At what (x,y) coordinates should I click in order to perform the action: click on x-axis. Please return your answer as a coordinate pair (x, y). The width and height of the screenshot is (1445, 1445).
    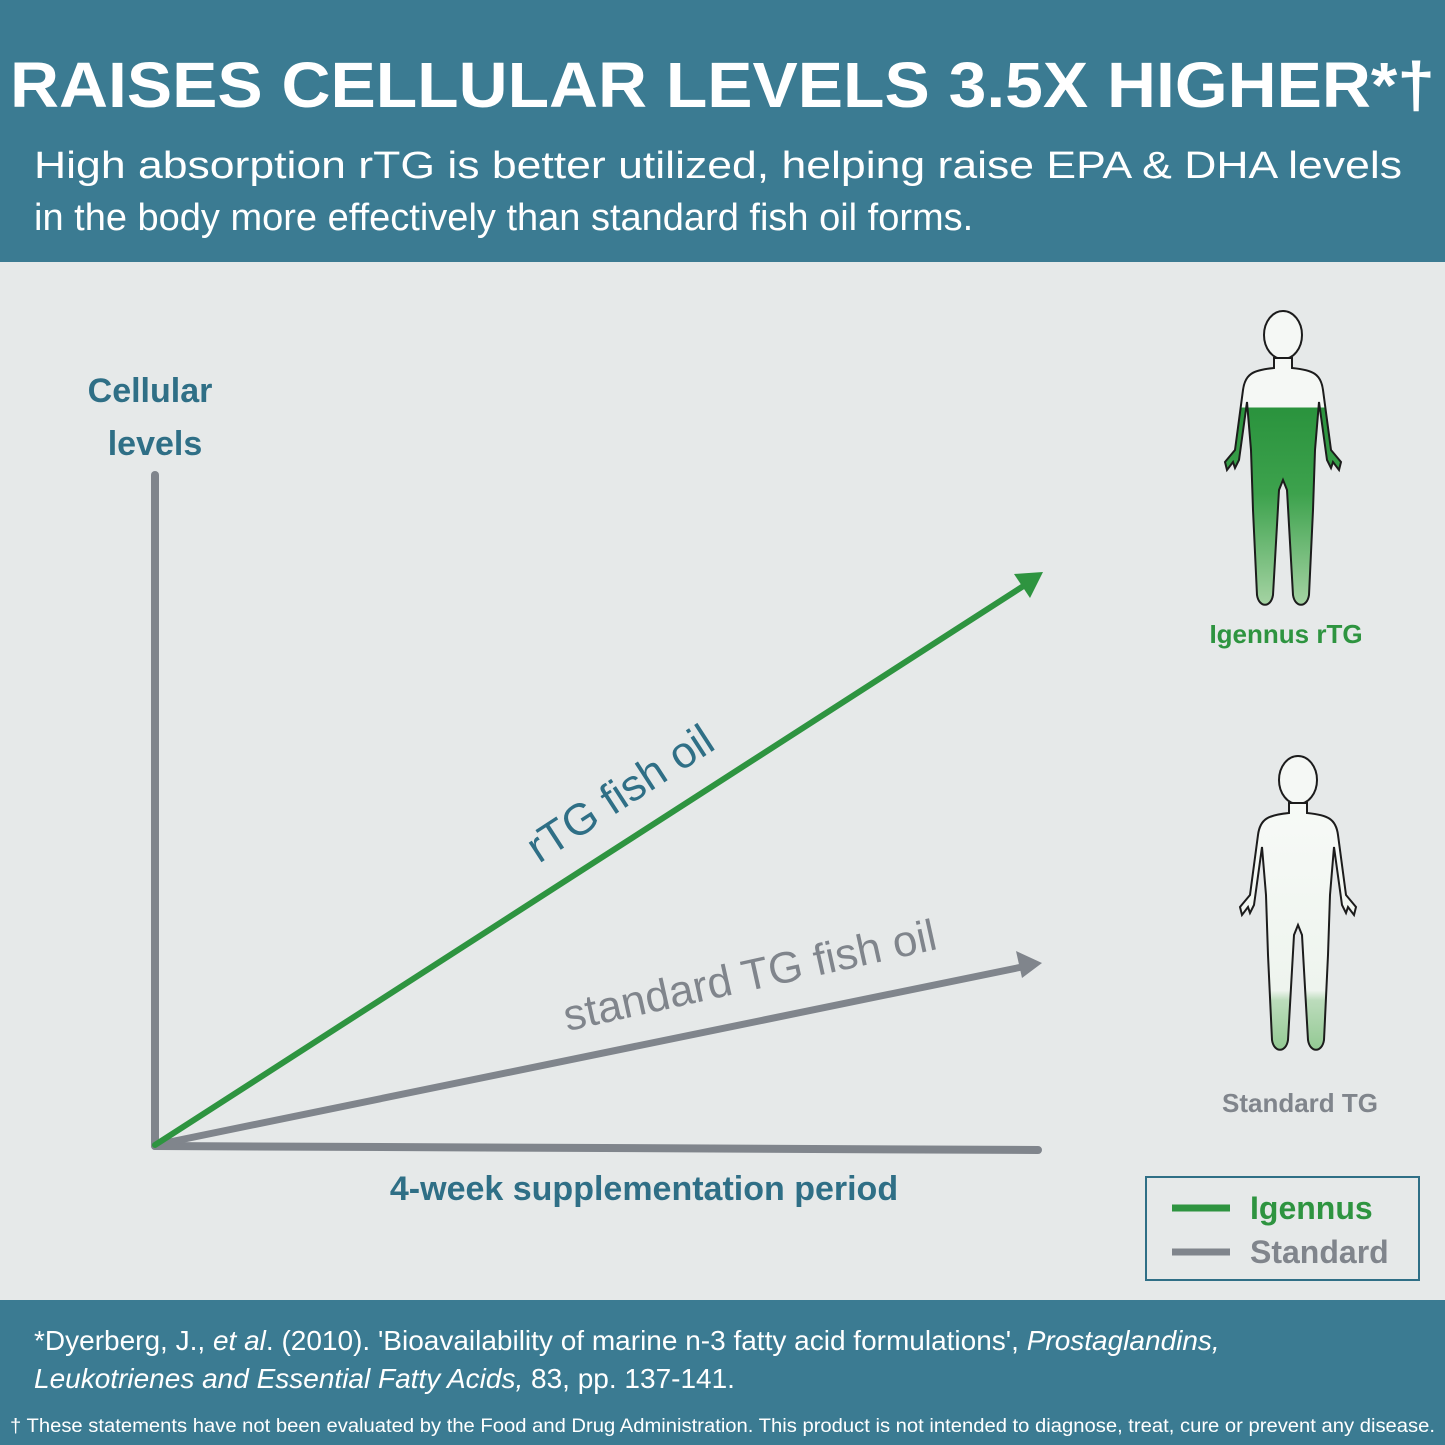
    Looking at the image, I should click on (596, 1148).